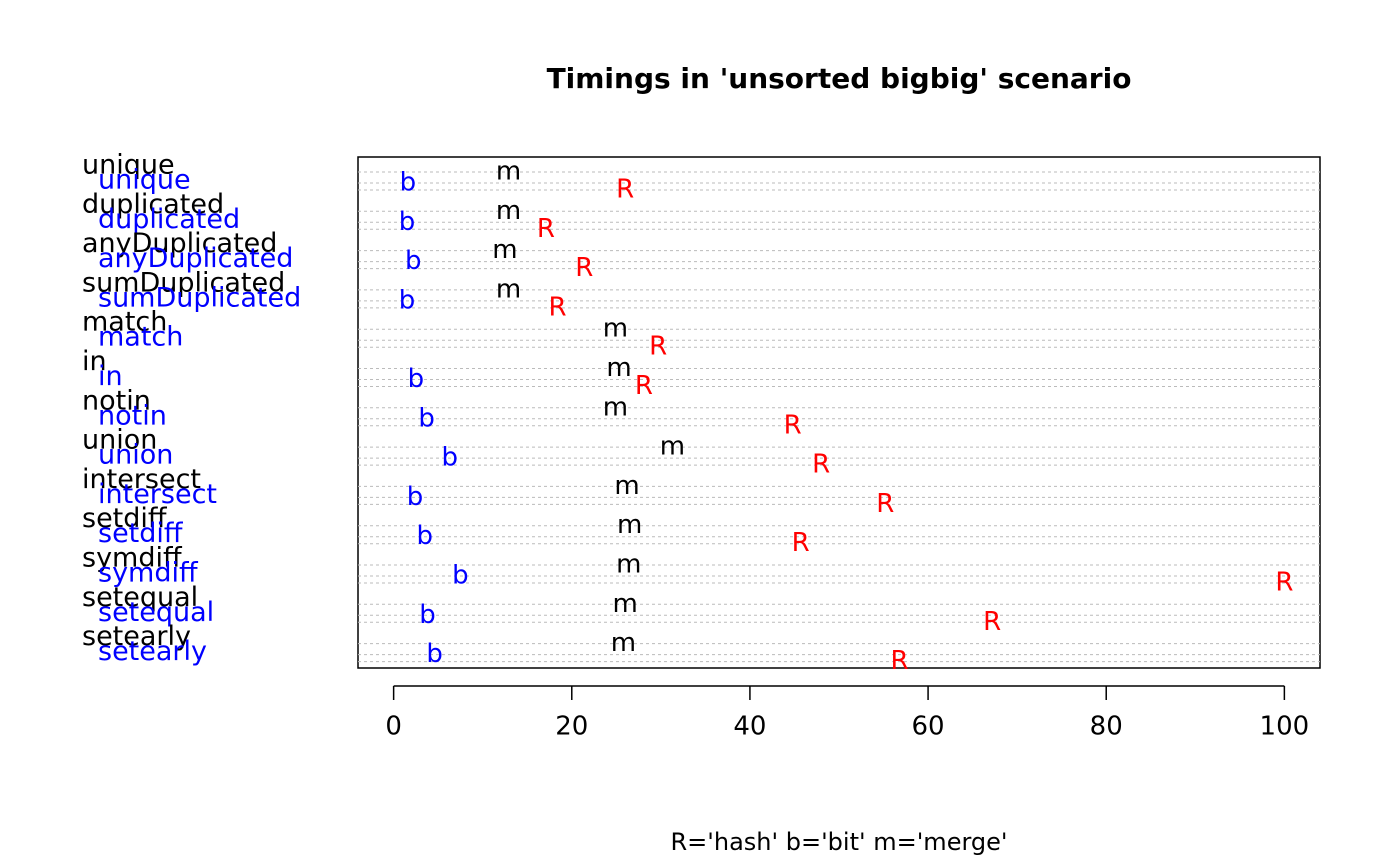 The height and width of the screenshot is (865, 1400). I want to click on chart-title: Timings in 'unsorted bigbig' scenario, so click(839, 78).